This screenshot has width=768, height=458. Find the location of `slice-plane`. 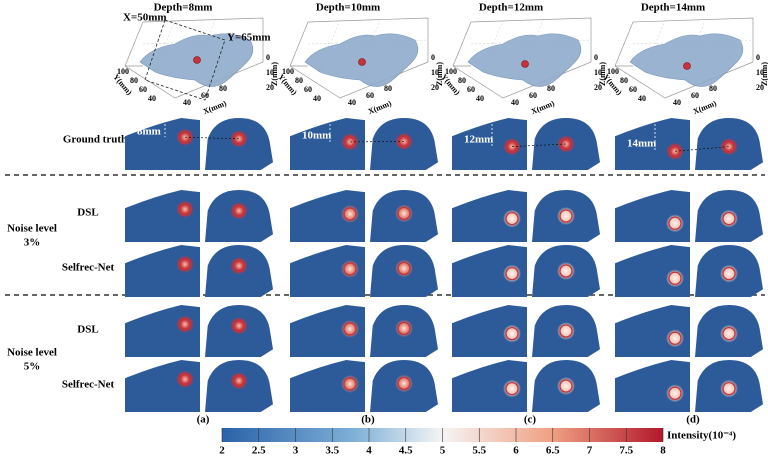

slice-plane is located at coordinates (185, 60).